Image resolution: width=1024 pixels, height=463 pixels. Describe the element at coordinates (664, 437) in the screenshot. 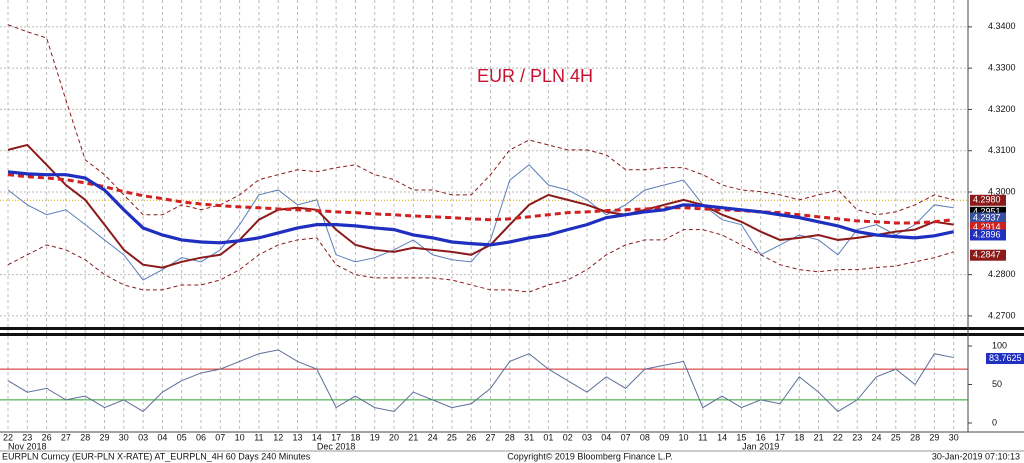

I see `x-tick-label: 09` at that location.